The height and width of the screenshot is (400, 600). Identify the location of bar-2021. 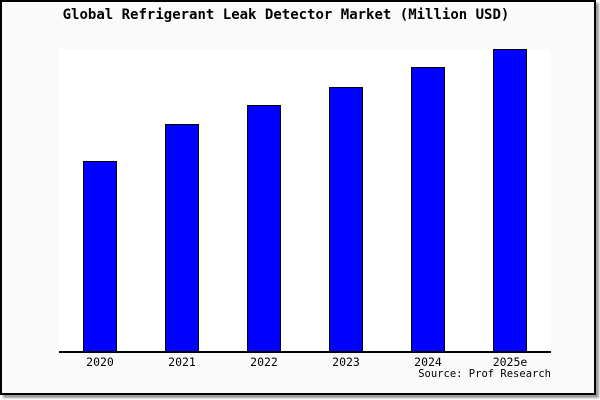
(182, 237).